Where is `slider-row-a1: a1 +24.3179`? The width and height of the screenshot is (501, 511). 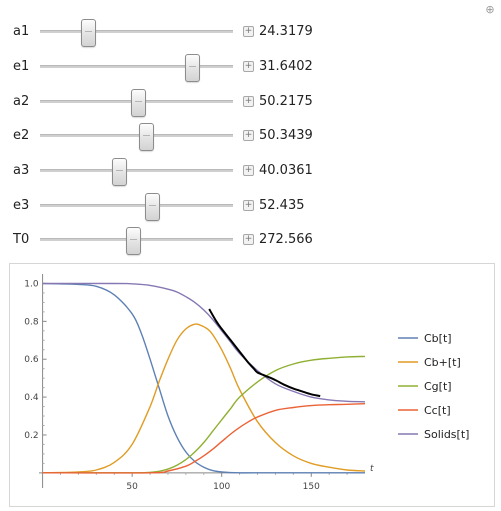
slider-row-a1: a1 +24.3179 is located at coordinates (250, 31).